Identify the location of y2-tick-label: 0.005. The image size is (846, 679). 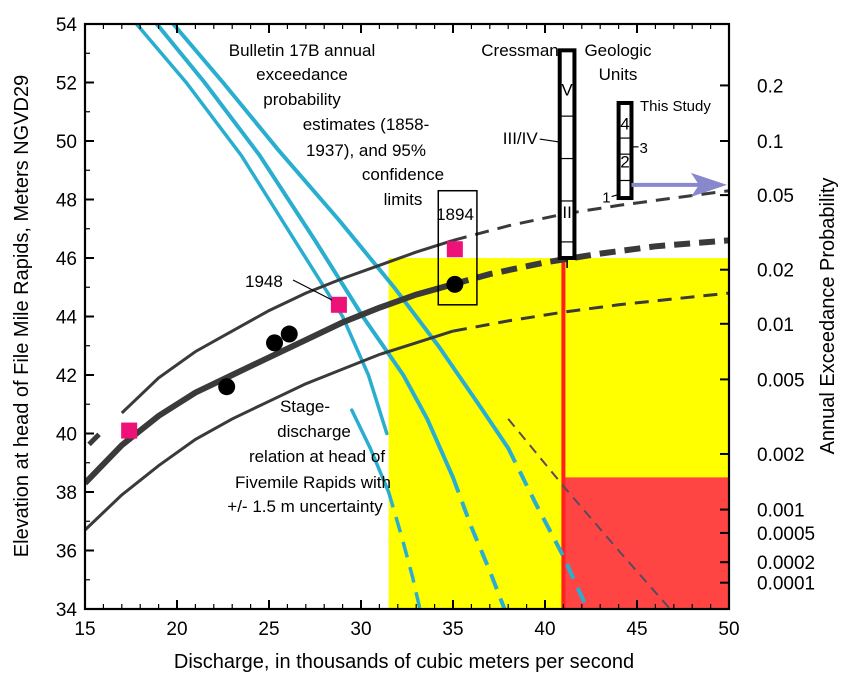
(781, 380).